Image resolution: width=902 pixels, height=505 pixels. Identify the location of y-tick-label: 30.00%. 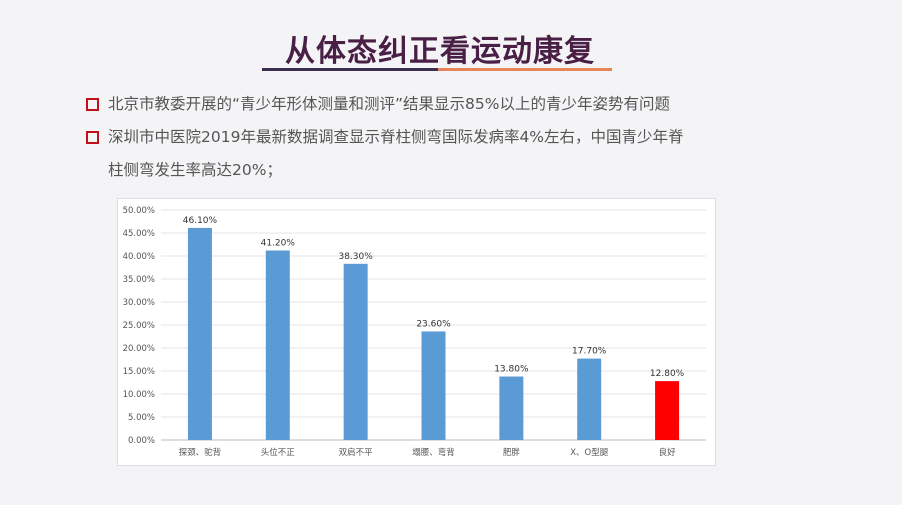
(139, 303).